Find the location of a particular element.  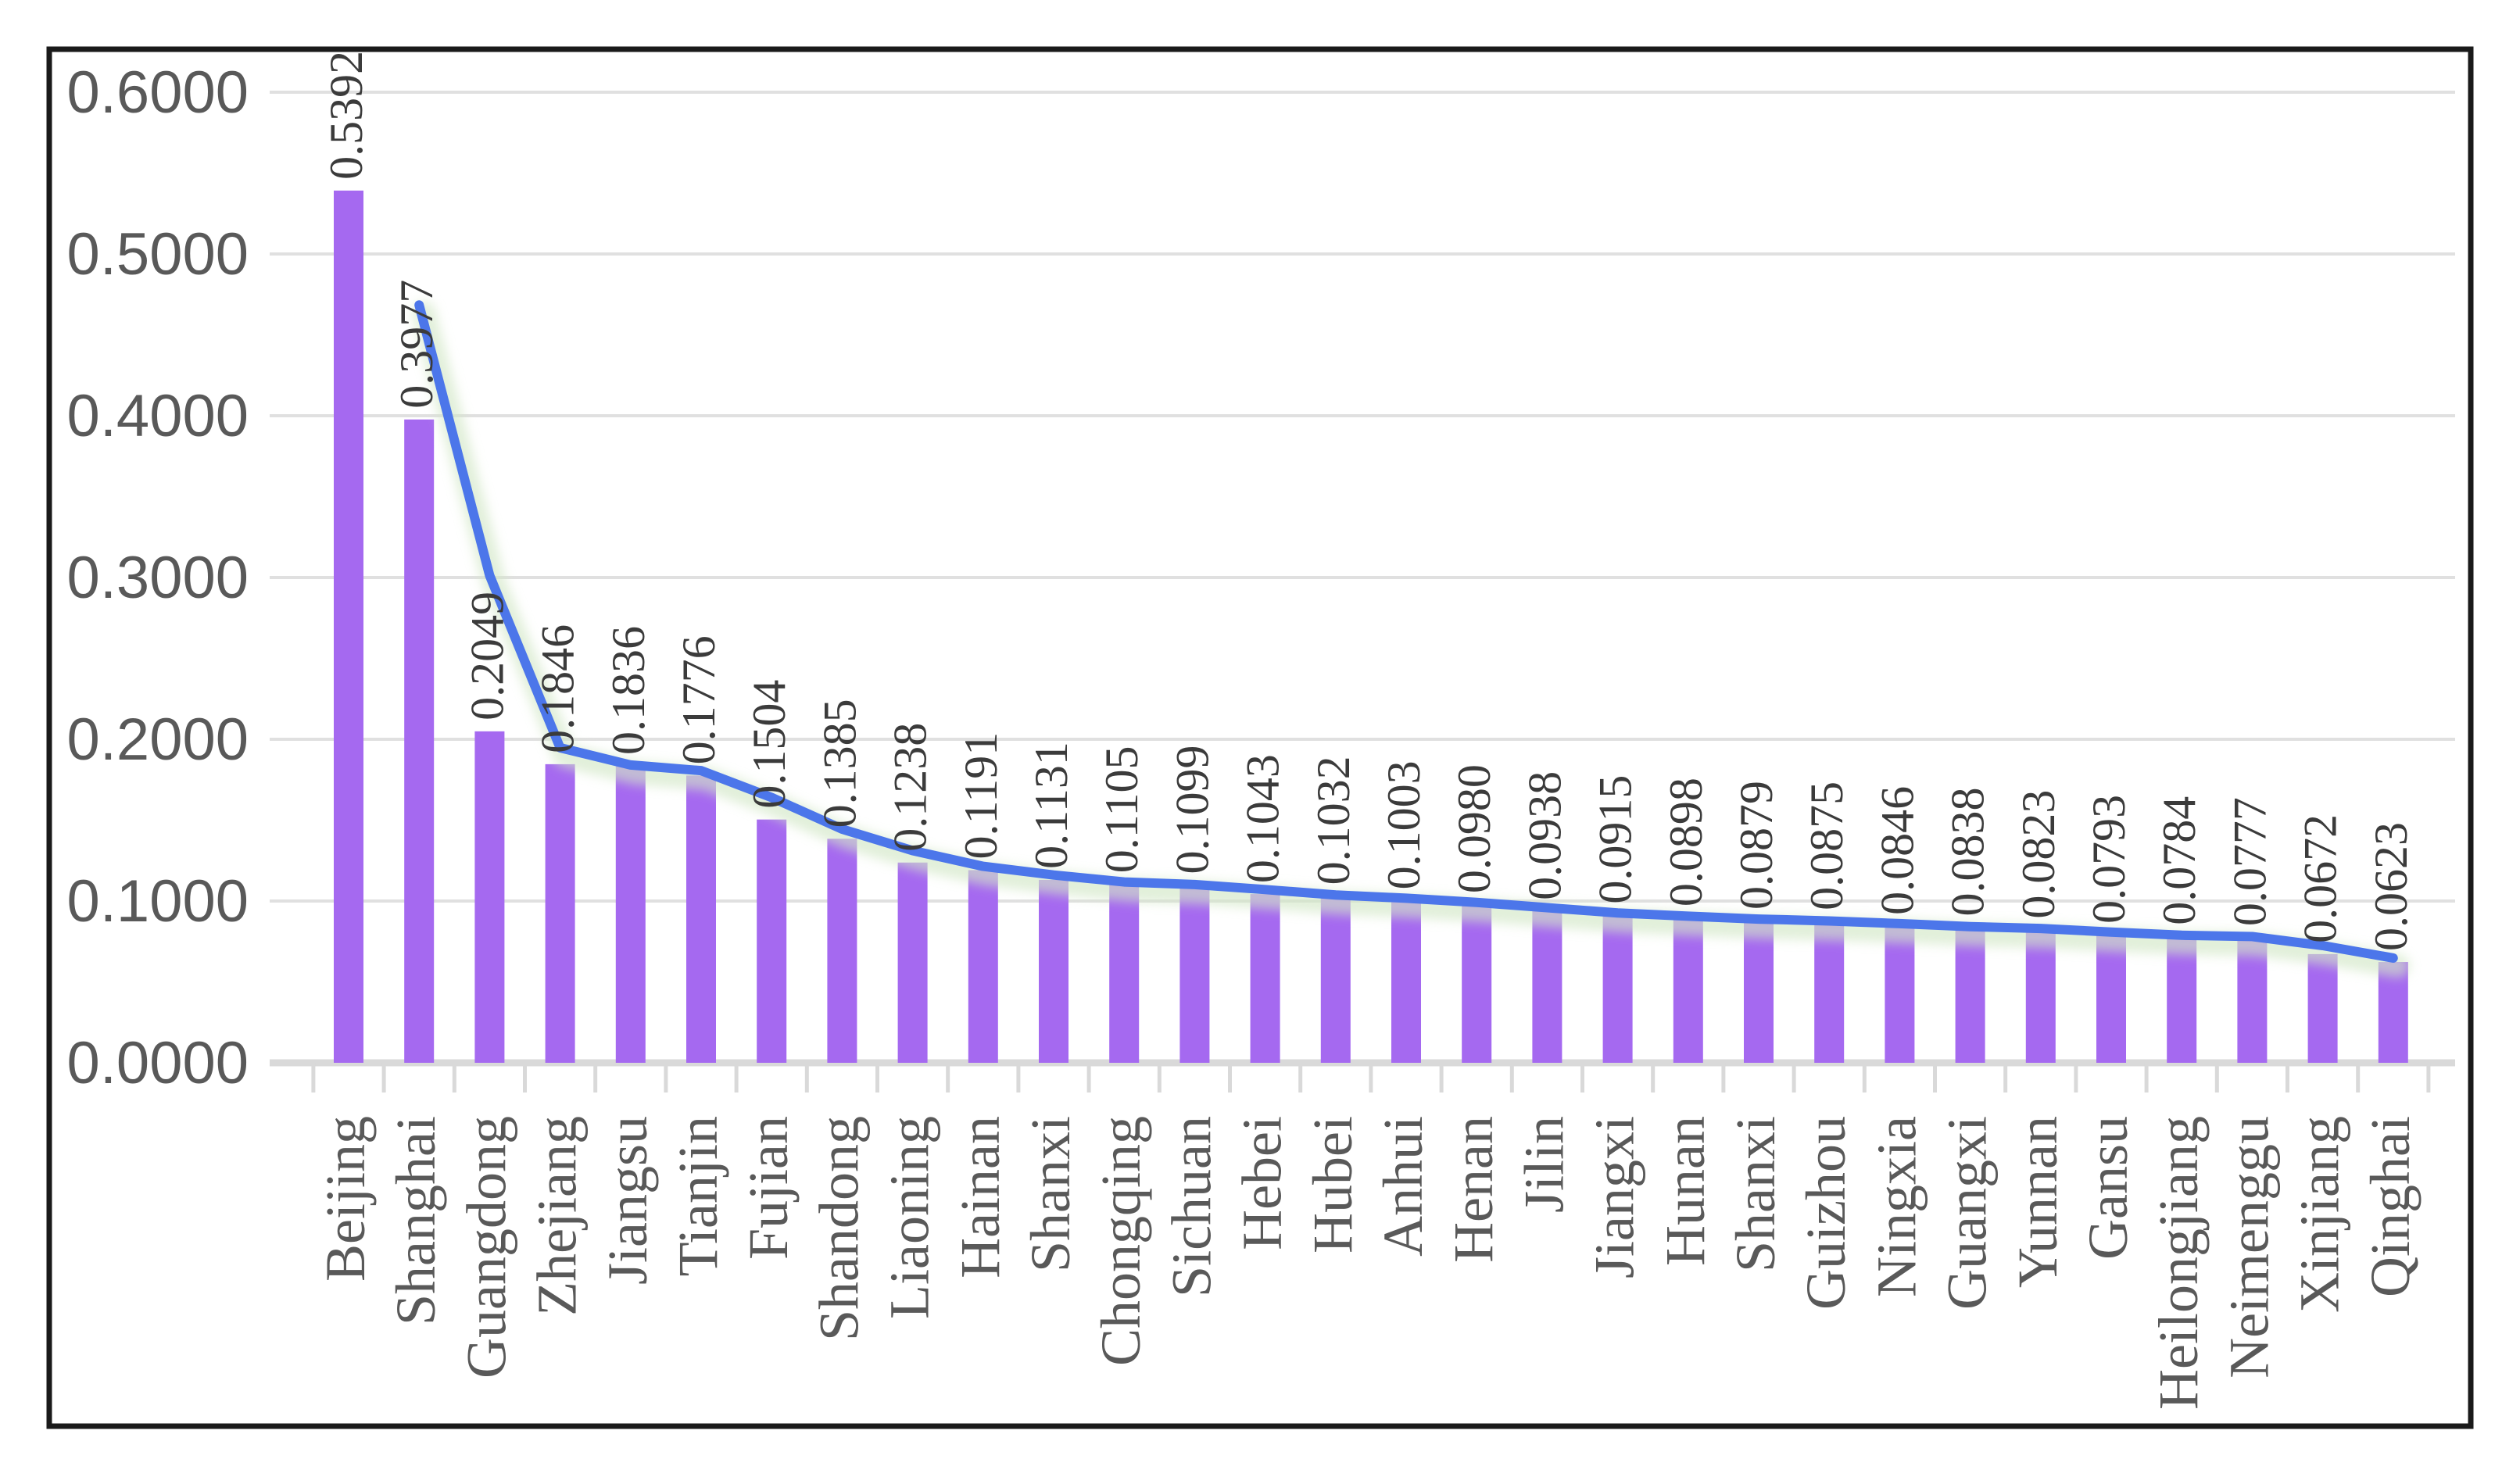

category-label-fujian-6: Fujian is located at coordinates (768, 1188).